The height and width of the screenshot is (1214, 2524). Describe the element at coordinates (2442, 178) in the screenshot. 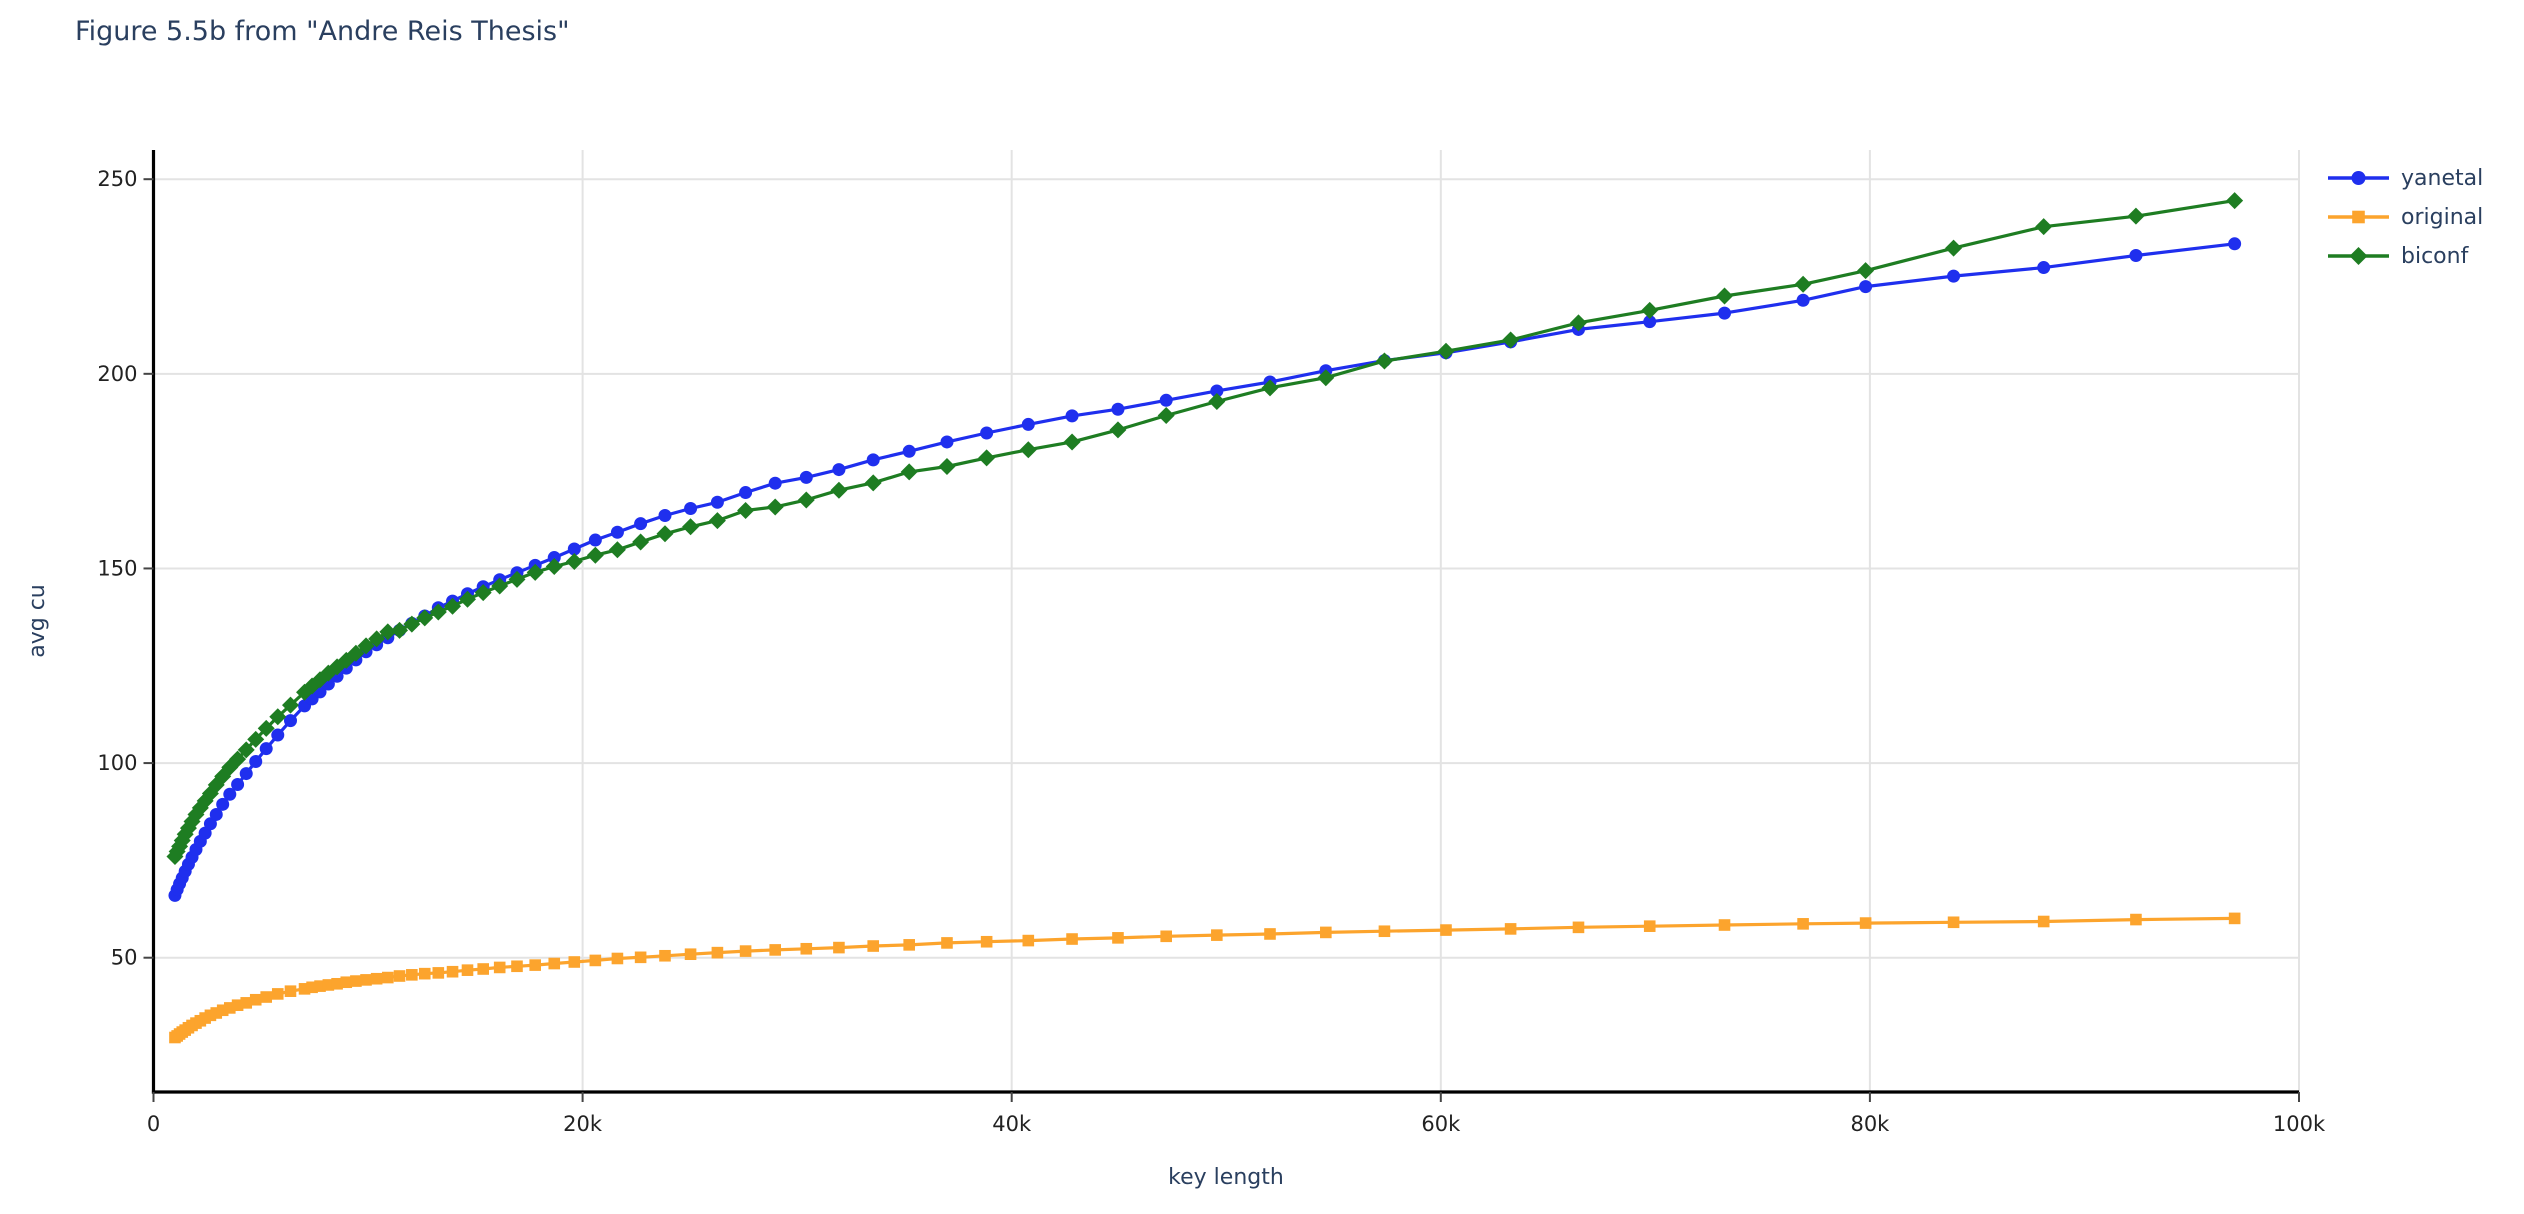

I see `legend-label: yanetal` at that location.